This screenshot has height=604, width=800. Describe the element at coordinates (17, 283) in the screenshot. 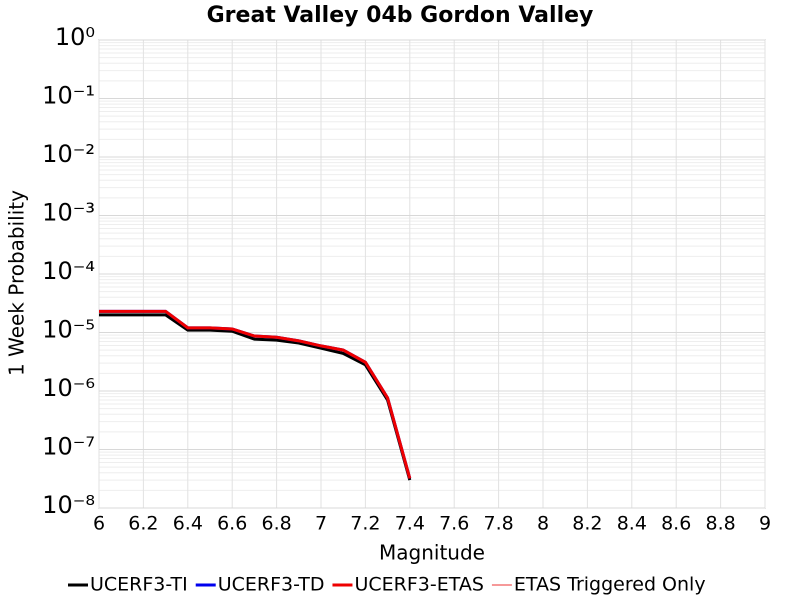

I see `y-axis-label: 1 Week Probability` at that location.